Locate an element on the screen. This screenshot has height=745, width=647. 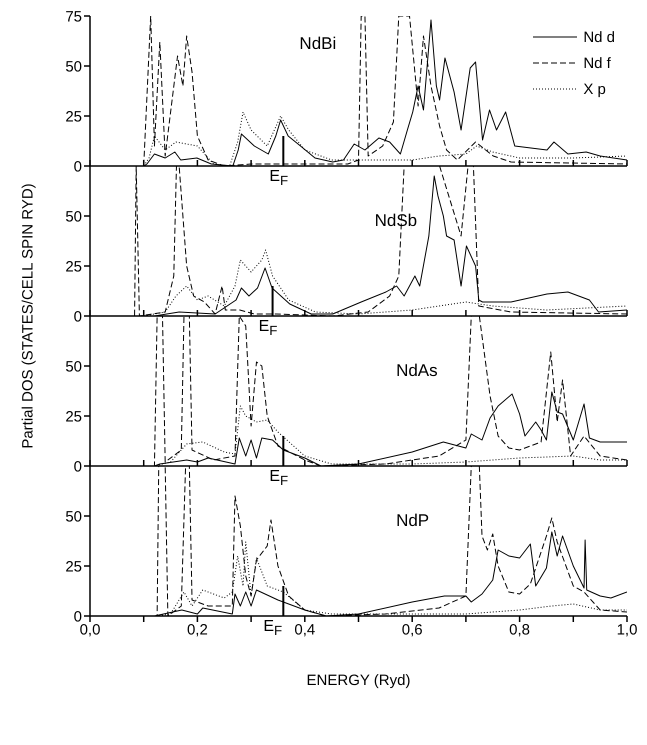
legend-label: Nd f is located at coordinates (597, 63).